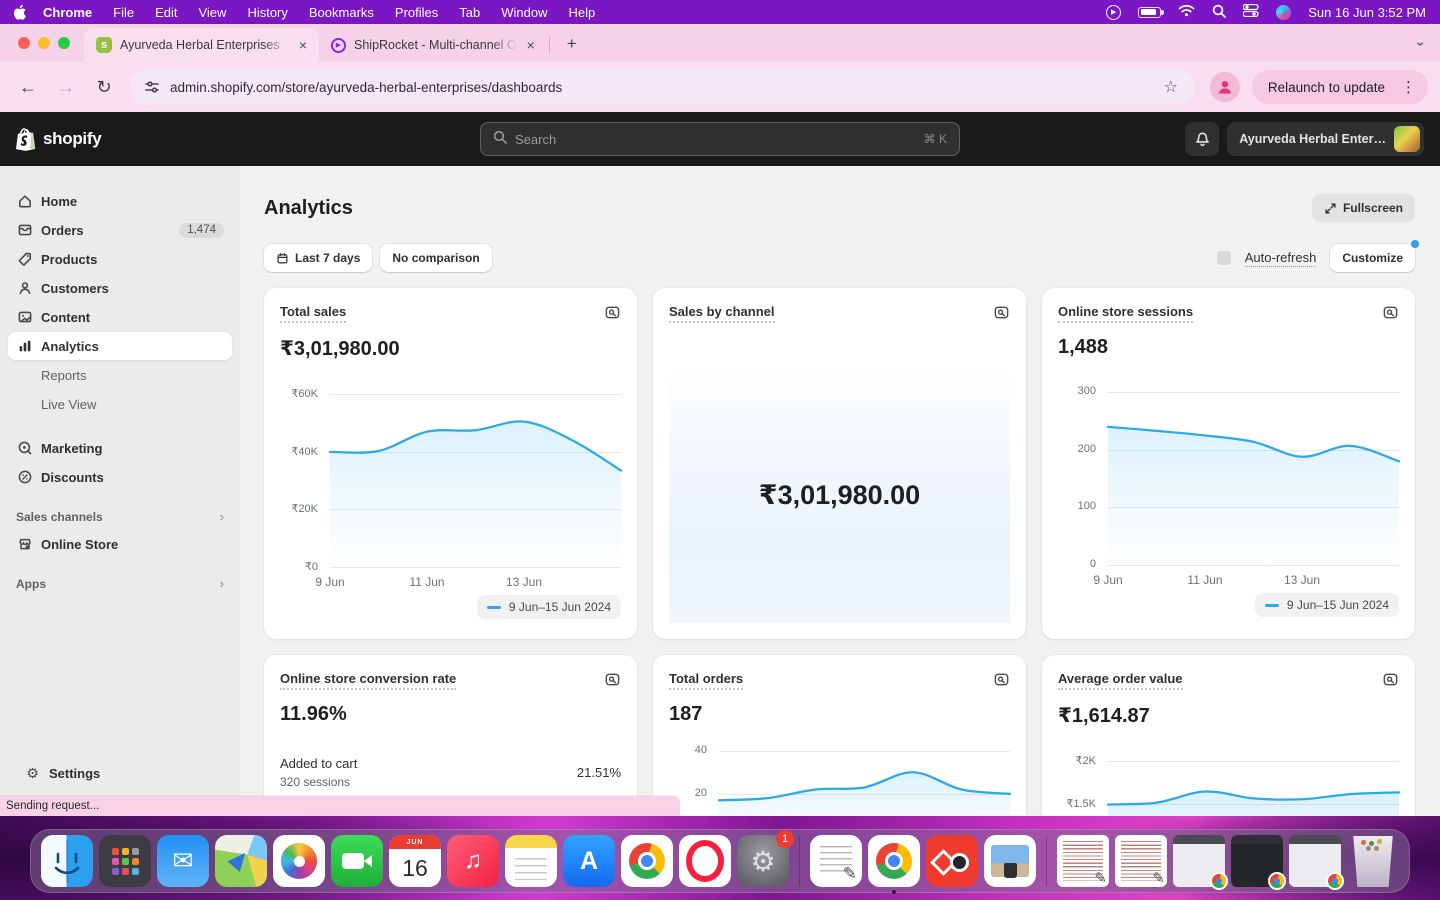  Describe the element at coordinates (952, 861) in the screenshot. I see `anydesk-dock-icon` at that location.